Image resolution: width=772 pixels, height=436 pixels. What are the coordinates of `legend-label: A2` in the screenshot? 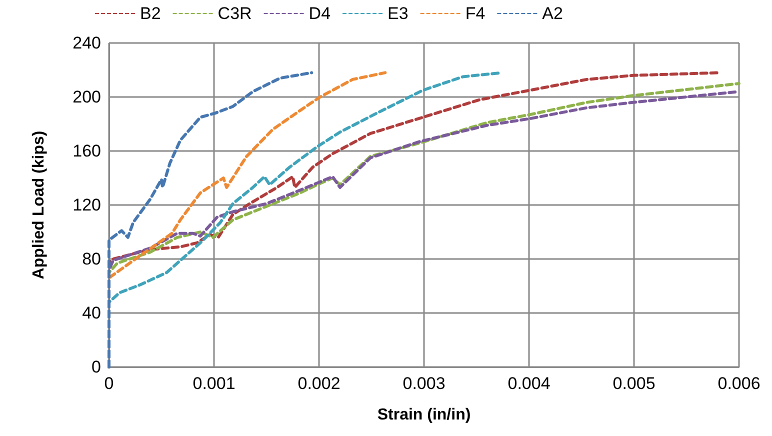 It's located at (552, 13).